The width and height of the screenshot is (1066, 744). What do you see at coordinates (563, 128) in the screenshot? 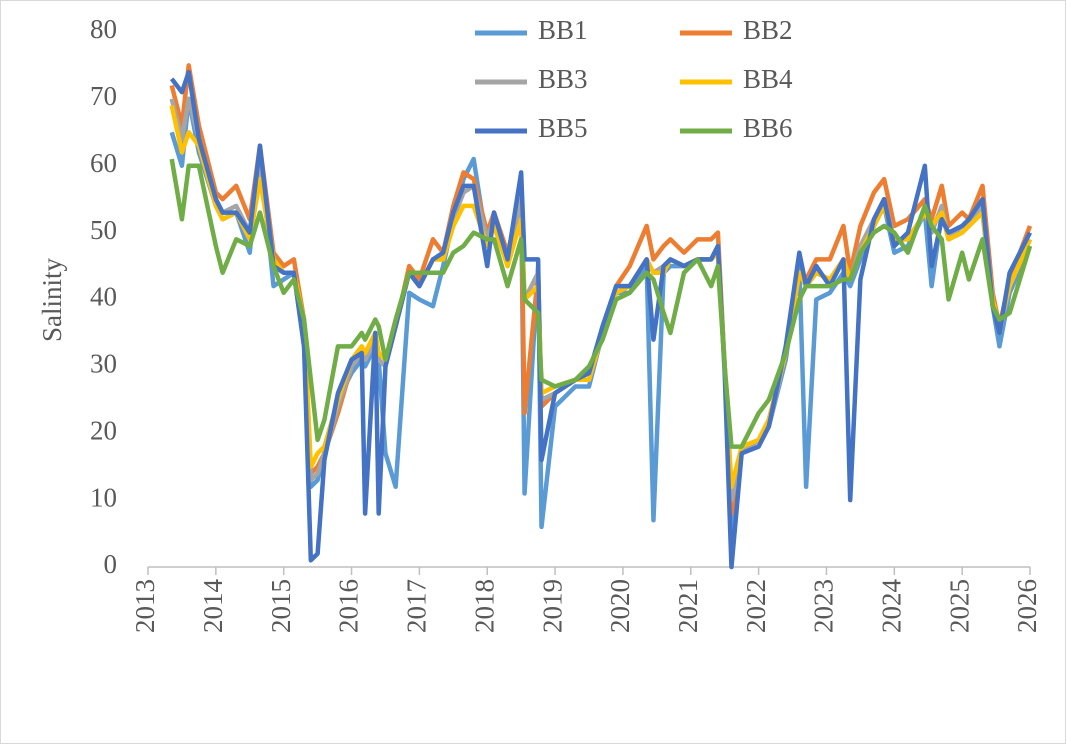
I see `legend-label: BB5` at bounding box center [563, 128].